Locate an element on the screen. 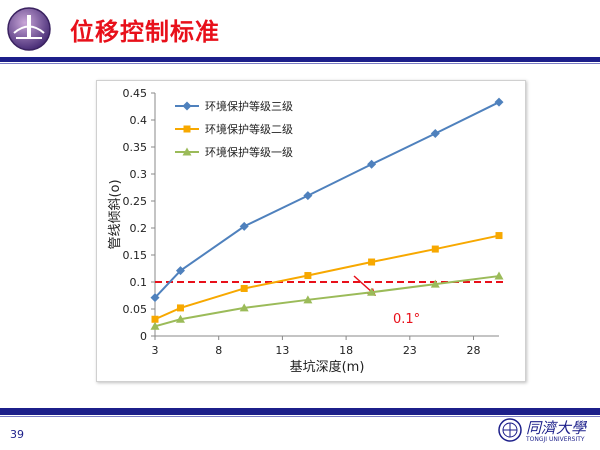 This screenshot has width=600, height=450. y-tick-label: 0.2 is located at coordinates (139, 228).